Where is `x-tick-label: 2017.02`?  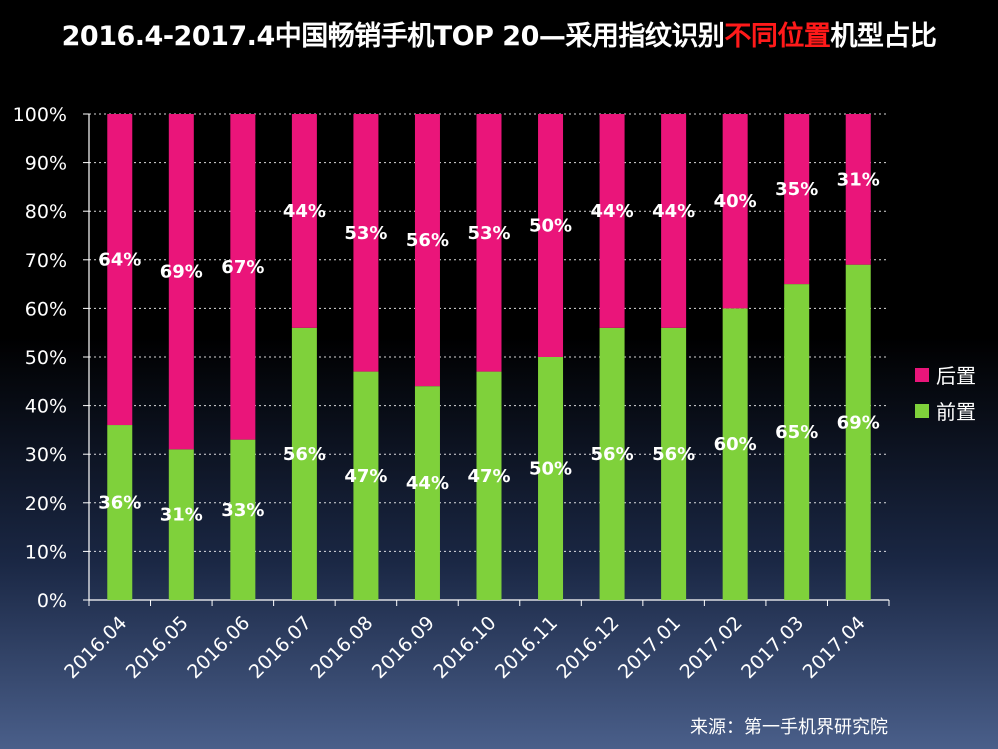
x-tick-label: 2017.02 is located at coordinates (711, 647).